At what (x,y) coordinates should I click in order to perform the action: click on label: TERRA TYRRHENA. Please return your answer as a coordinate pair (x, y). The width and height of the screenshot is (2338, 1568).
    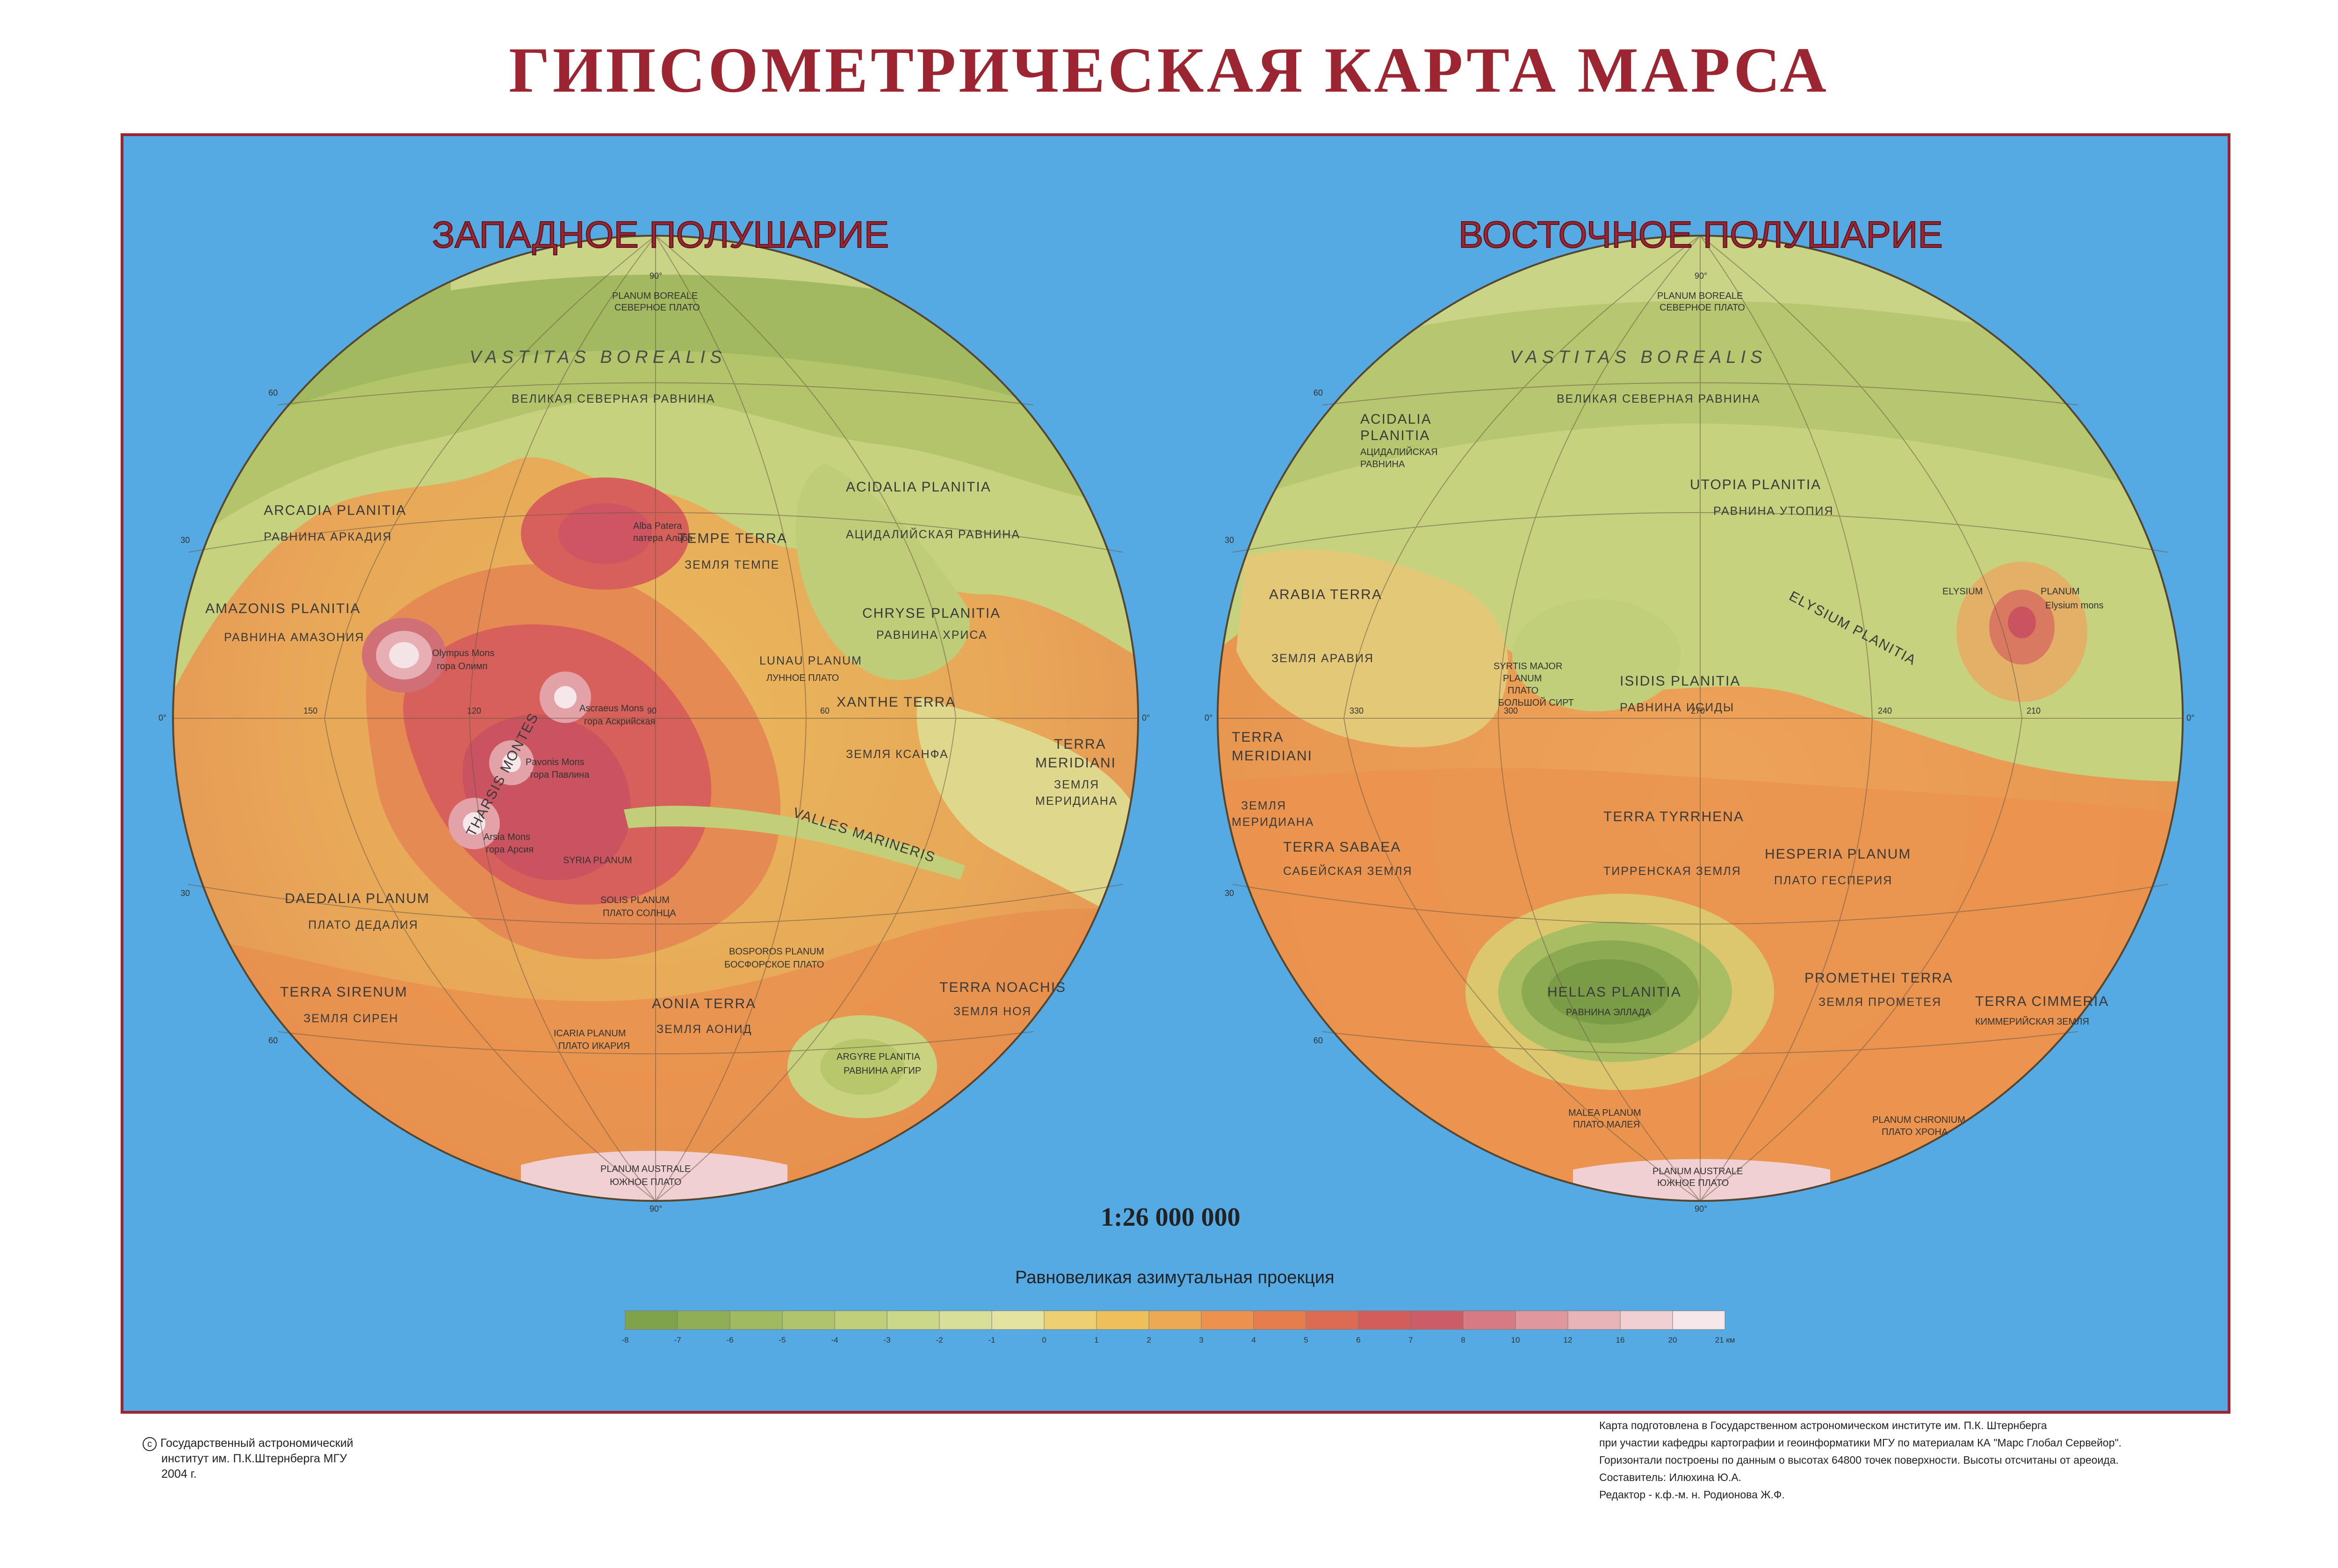
    Looking at the image, I should click on (1674, 816).